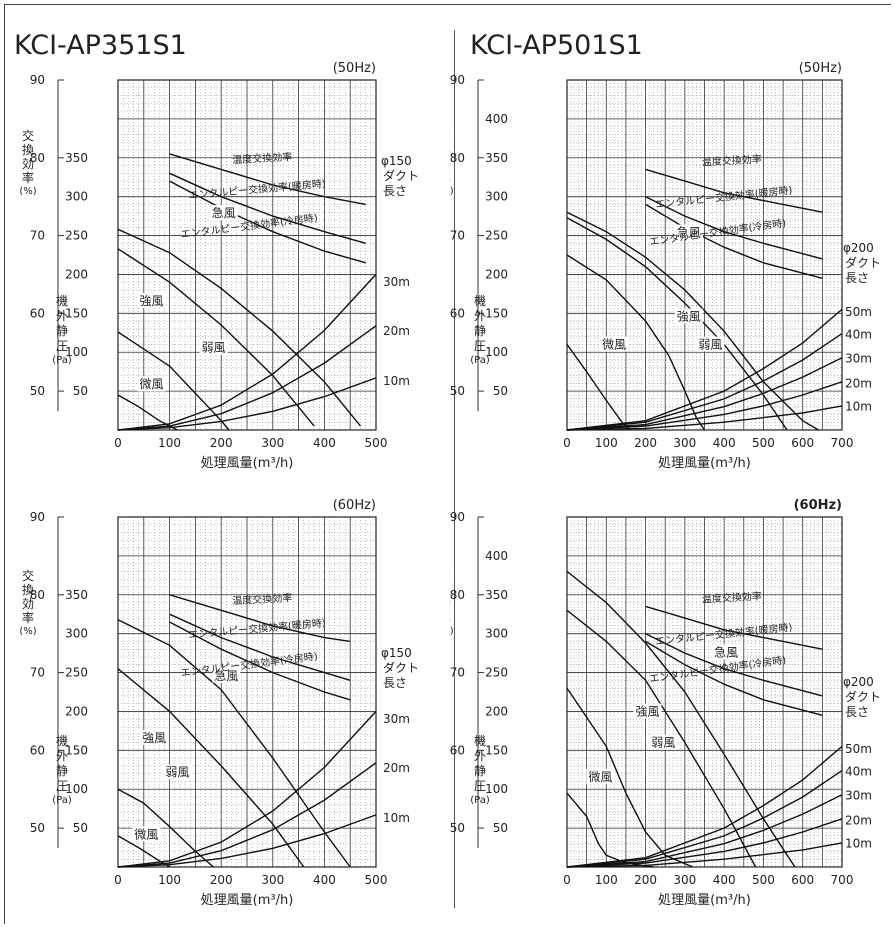 The image size is (895, 927). What do you see at coordinates (76, 313) in the screenshot?
I see `pressure-tick-label: 150` at bounding box center [76, 313].